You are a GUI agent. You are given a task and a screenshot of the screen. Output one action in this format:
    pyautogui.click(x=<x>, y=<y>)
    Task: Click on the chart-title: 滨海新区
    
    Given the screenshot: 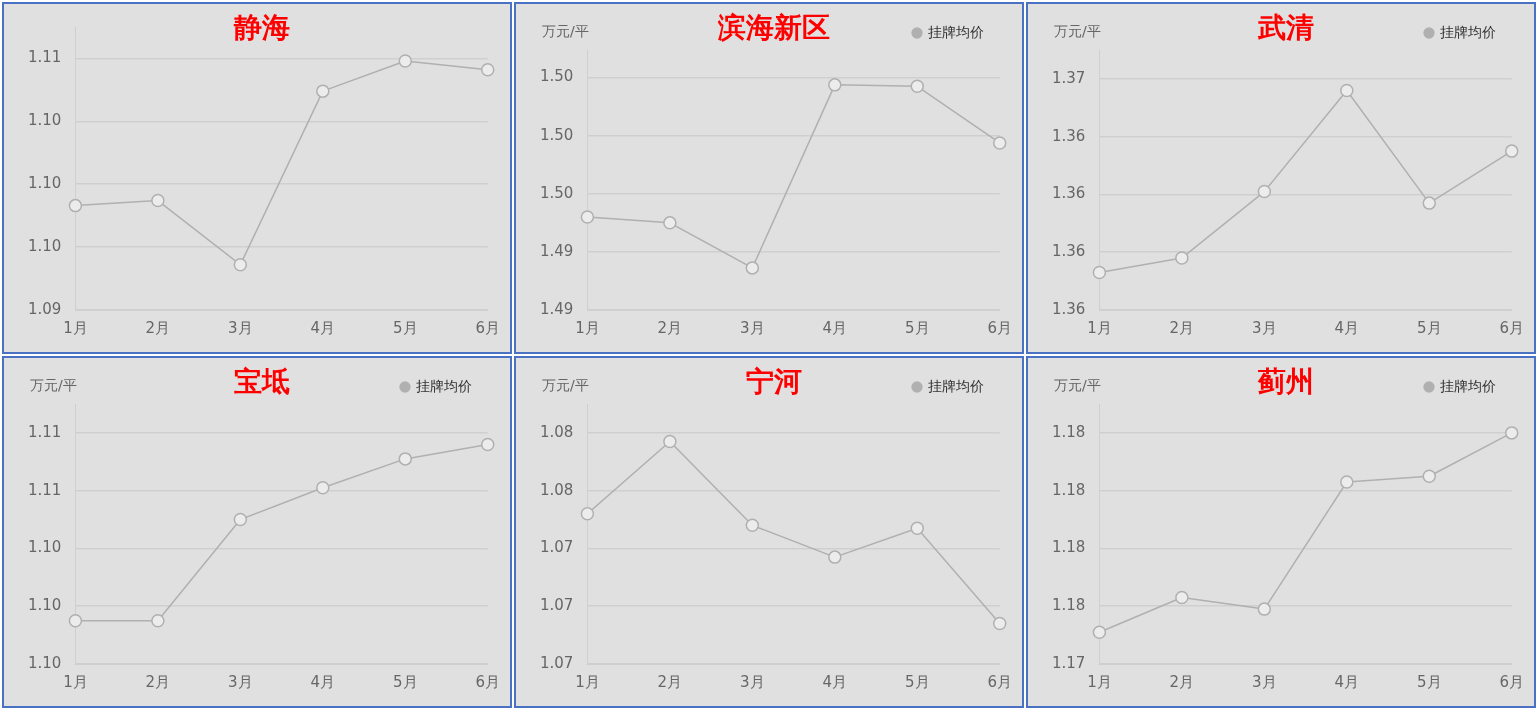 What is the action you would take?
    pyautogui.click(x=773, y=28)
    